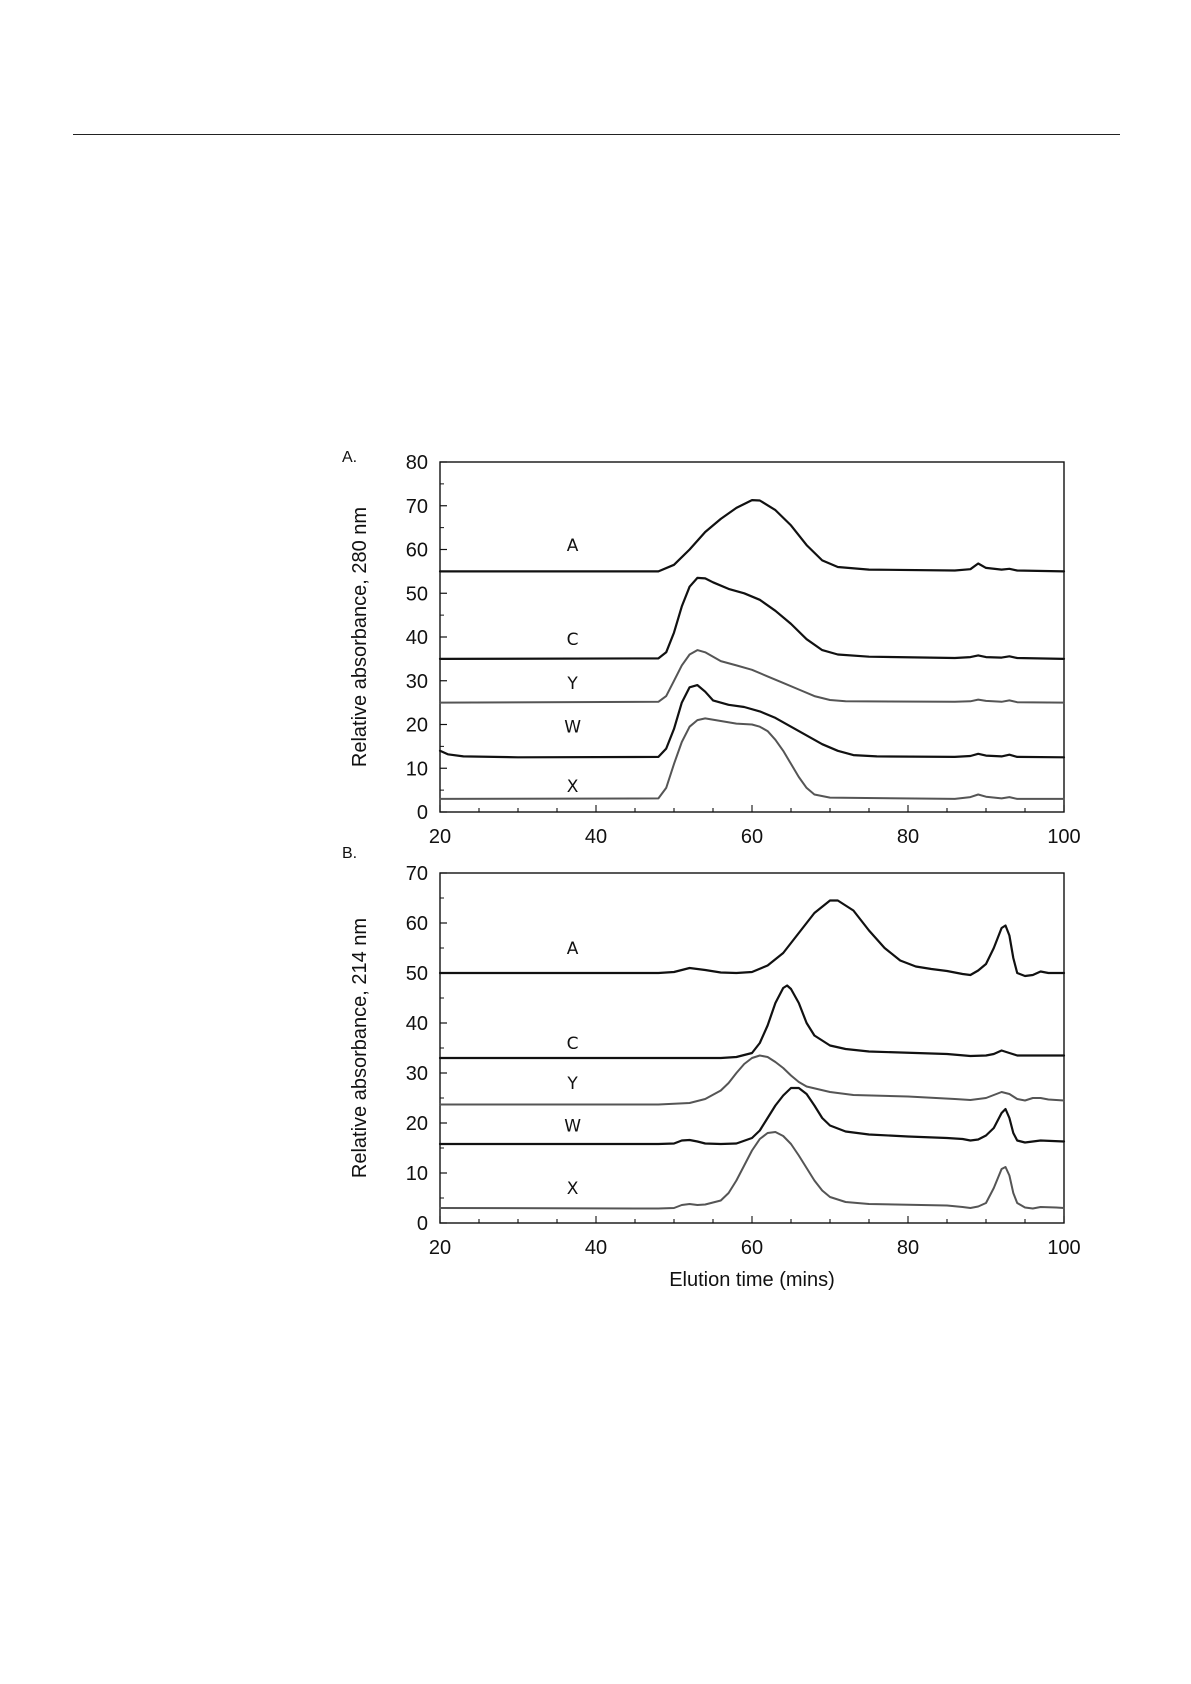 This screenshot has width=1191, height=1684. I want to click on panel-label: B., so click(349, 853).